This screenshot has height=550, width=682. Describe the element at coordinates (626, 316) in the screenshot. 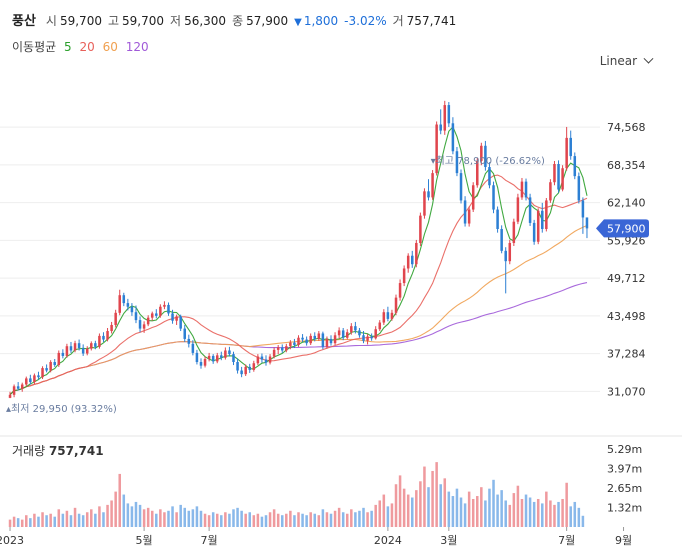

I see `price-tick-label: 43,498` at that location.